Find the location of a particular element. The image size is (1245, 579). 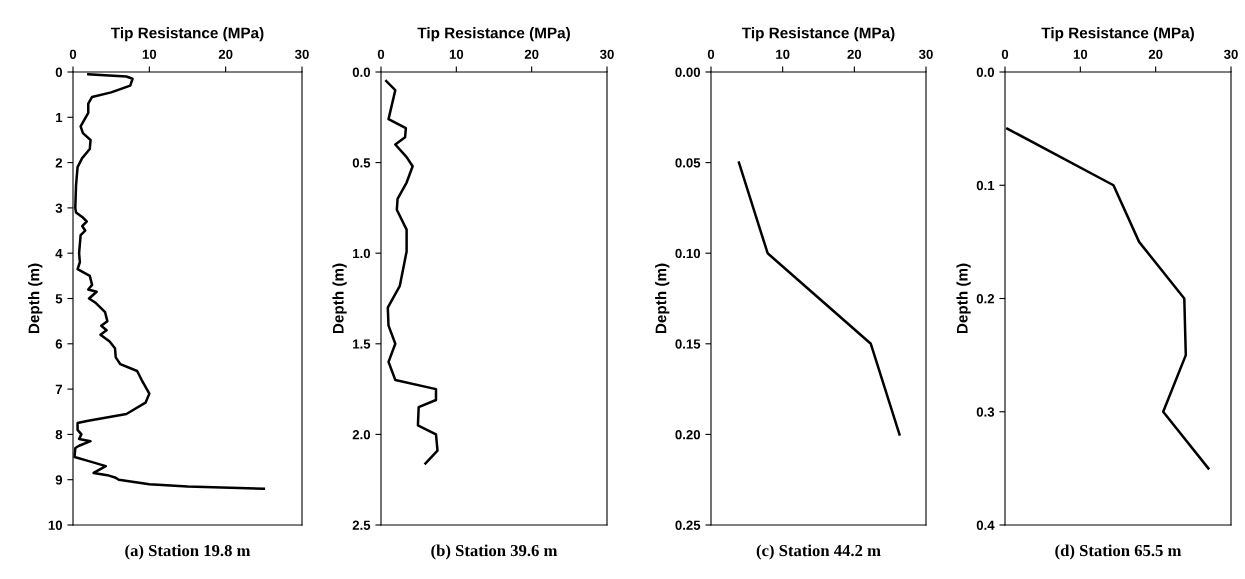

y-tick-label: 0.15 is located at coordinates (688, 344).